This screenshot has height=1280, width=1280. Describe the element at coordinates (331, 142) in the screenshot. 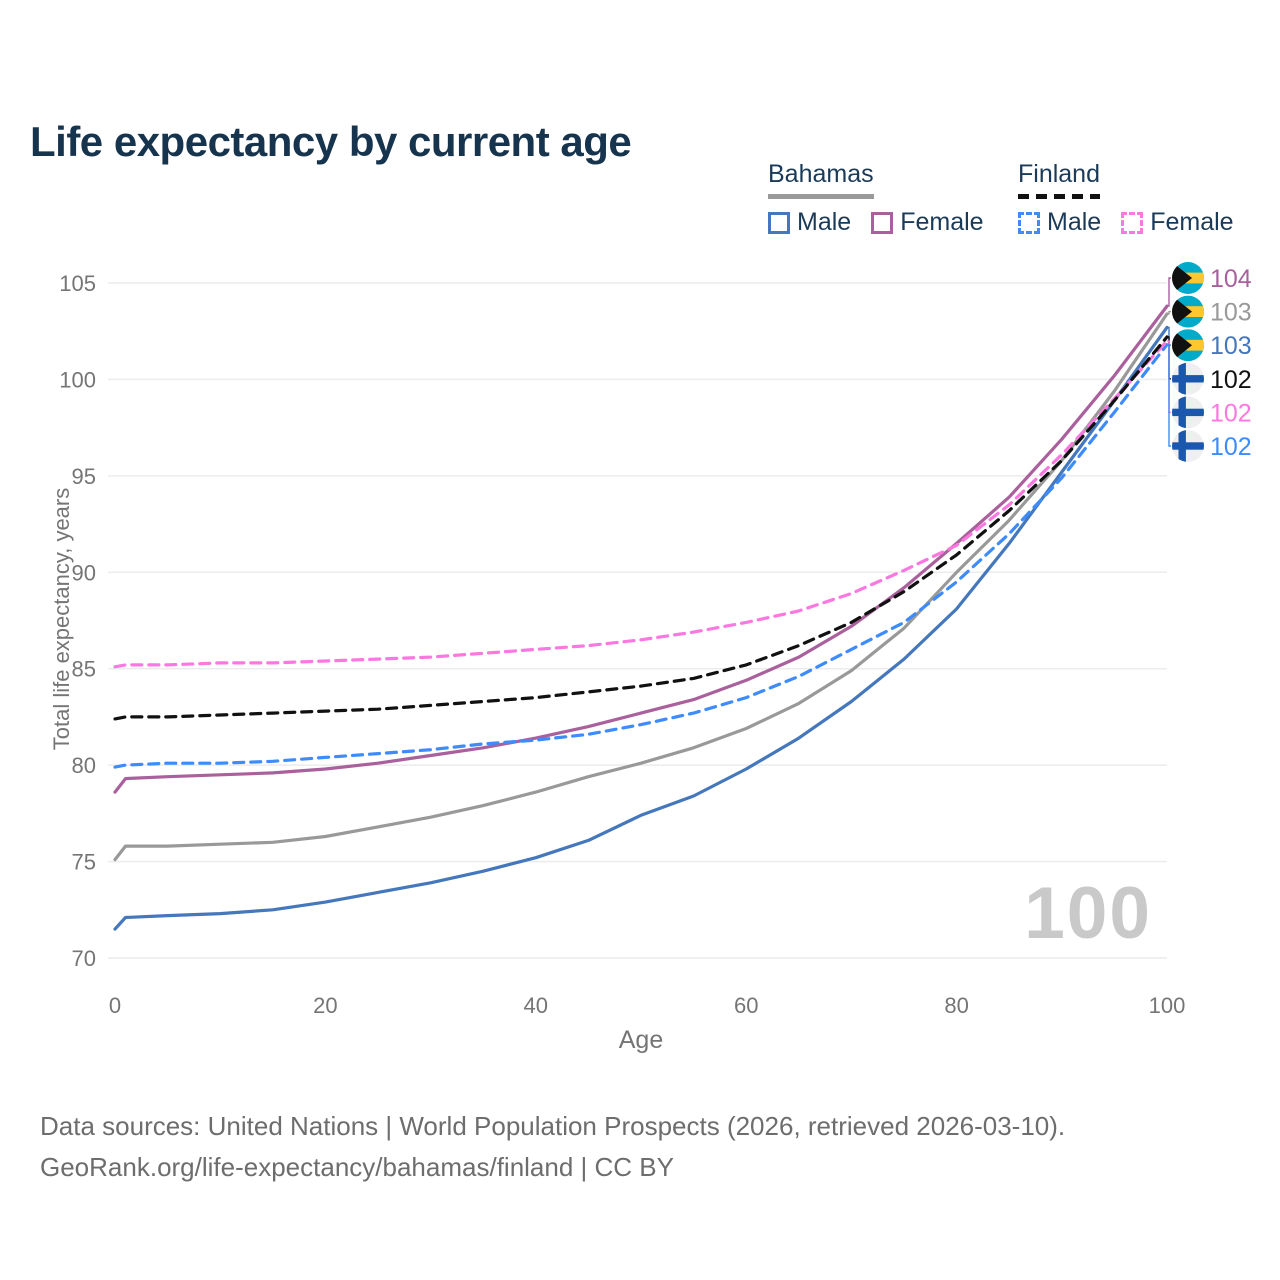

I see `page-title: Life expectancy by current age` at that location.